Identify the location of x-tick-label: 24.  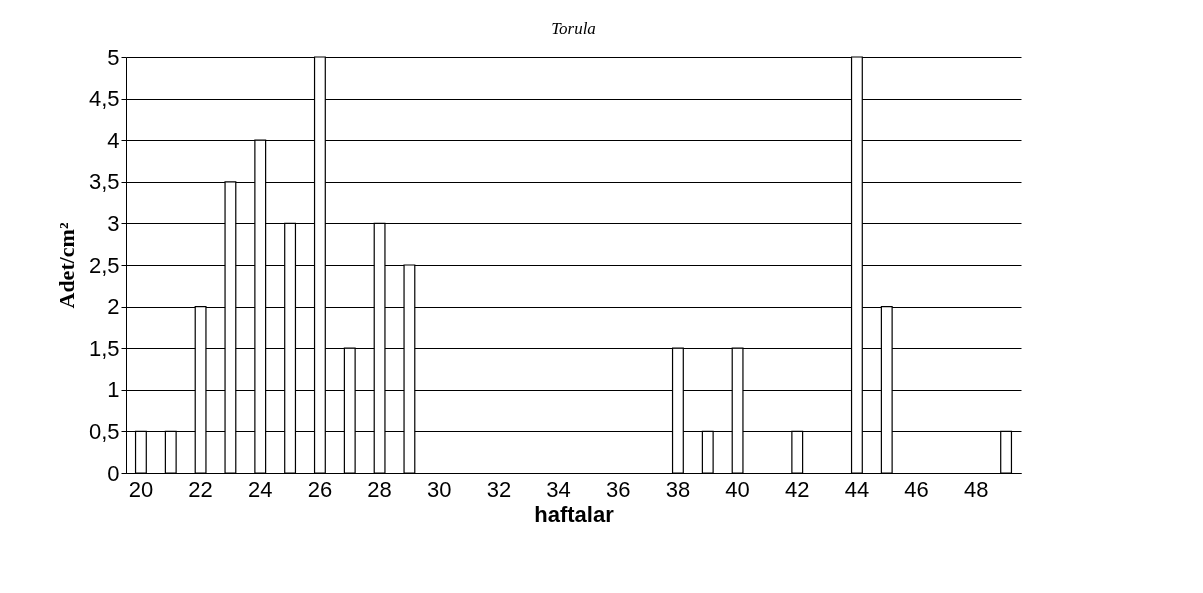
(260, 489).